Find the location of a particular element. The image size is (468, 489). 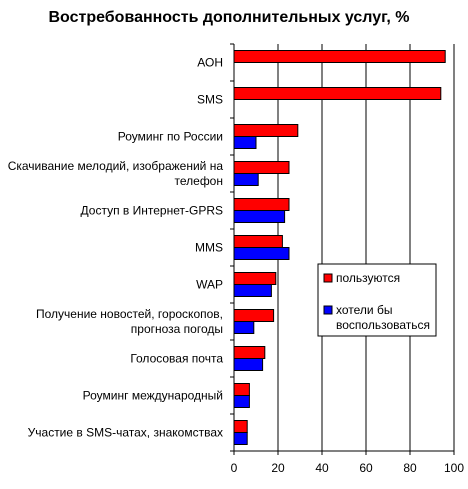

category-label: Доступ в Интернет-GPRS is located at coordinates (152, 211).